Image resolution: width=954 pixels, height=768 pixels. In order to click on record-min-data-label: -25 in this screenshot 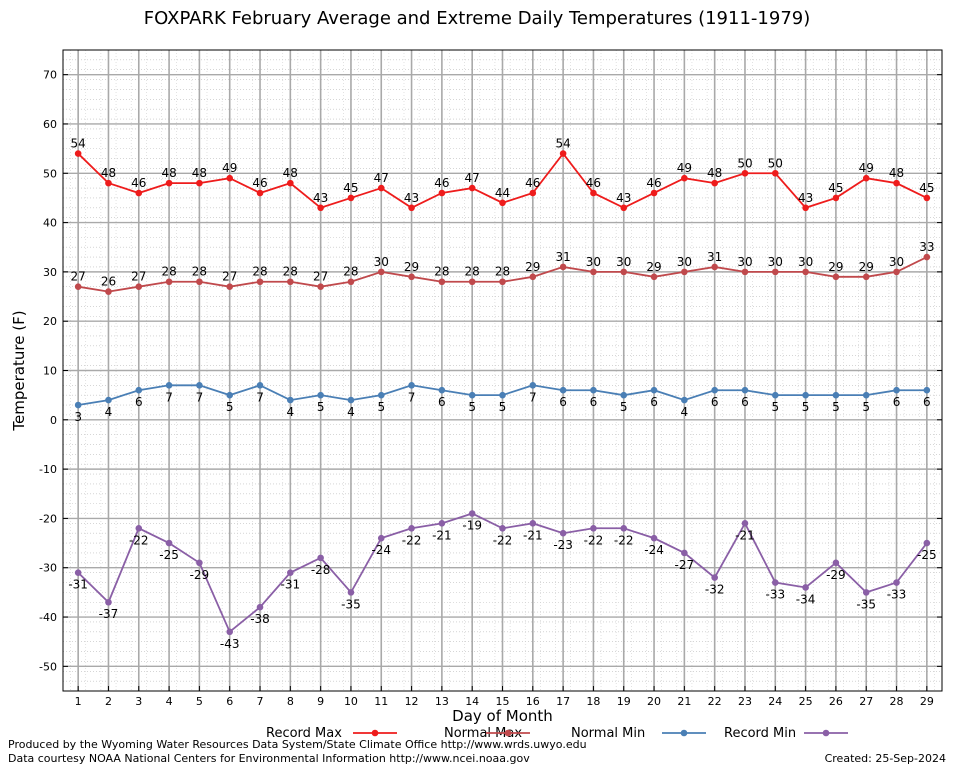, I will do `click(927, 555)`.